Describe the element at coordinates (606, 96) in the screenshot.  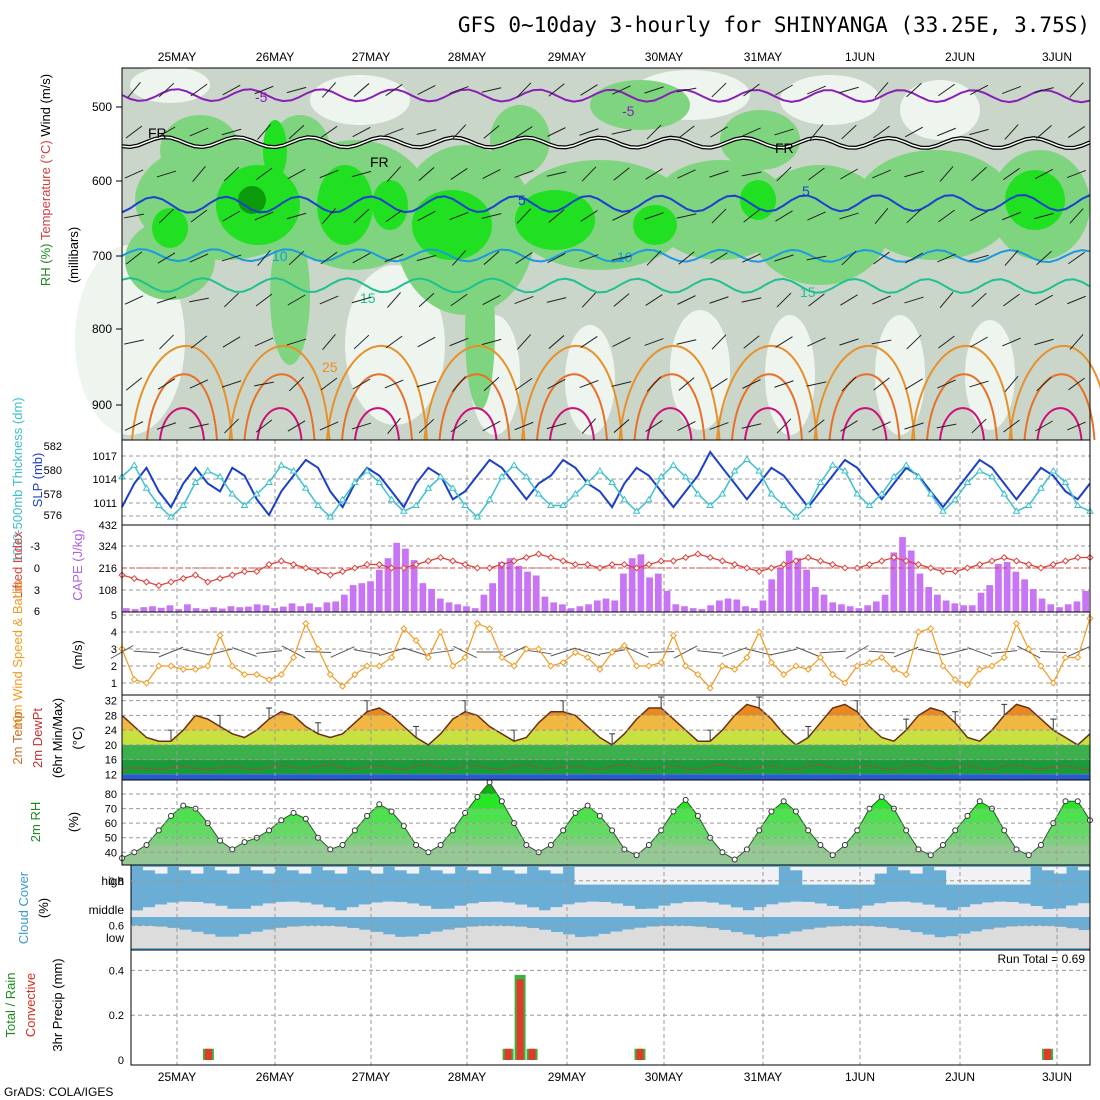
I see `isotherm-line` at that location.